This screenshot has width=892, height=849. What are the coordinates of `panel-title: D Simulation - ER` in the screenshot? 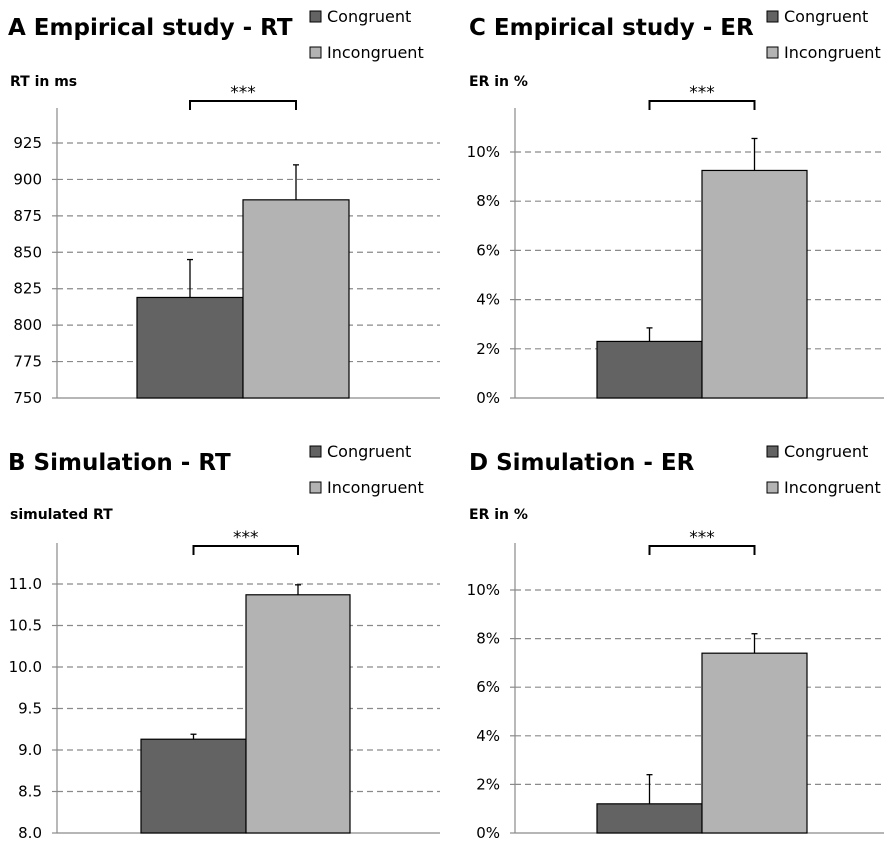 It's located at (582, 463).